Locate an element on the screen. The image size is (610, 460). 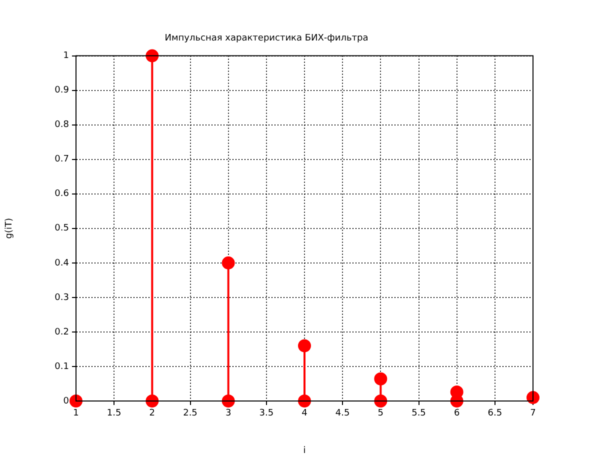
x-tick-label: 6 is located at coordinates (457, 413).